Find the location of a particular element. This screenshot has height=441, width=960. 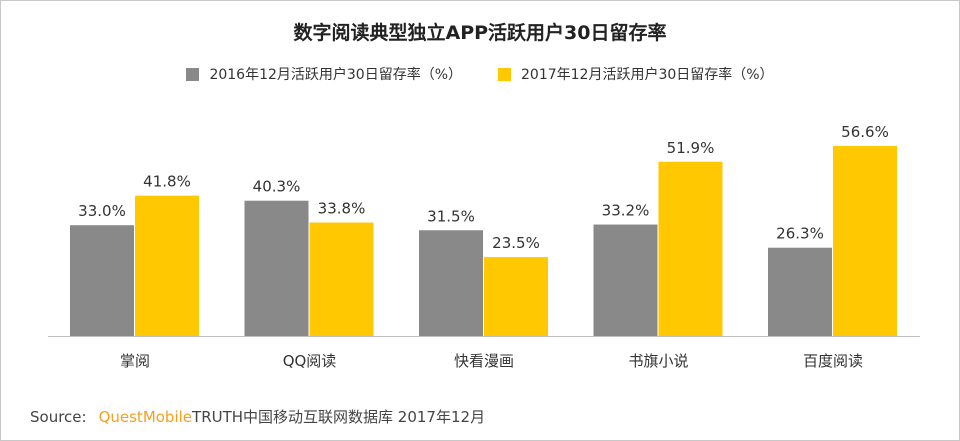

data-label: 26.3% is located at coordinates (800, 234).